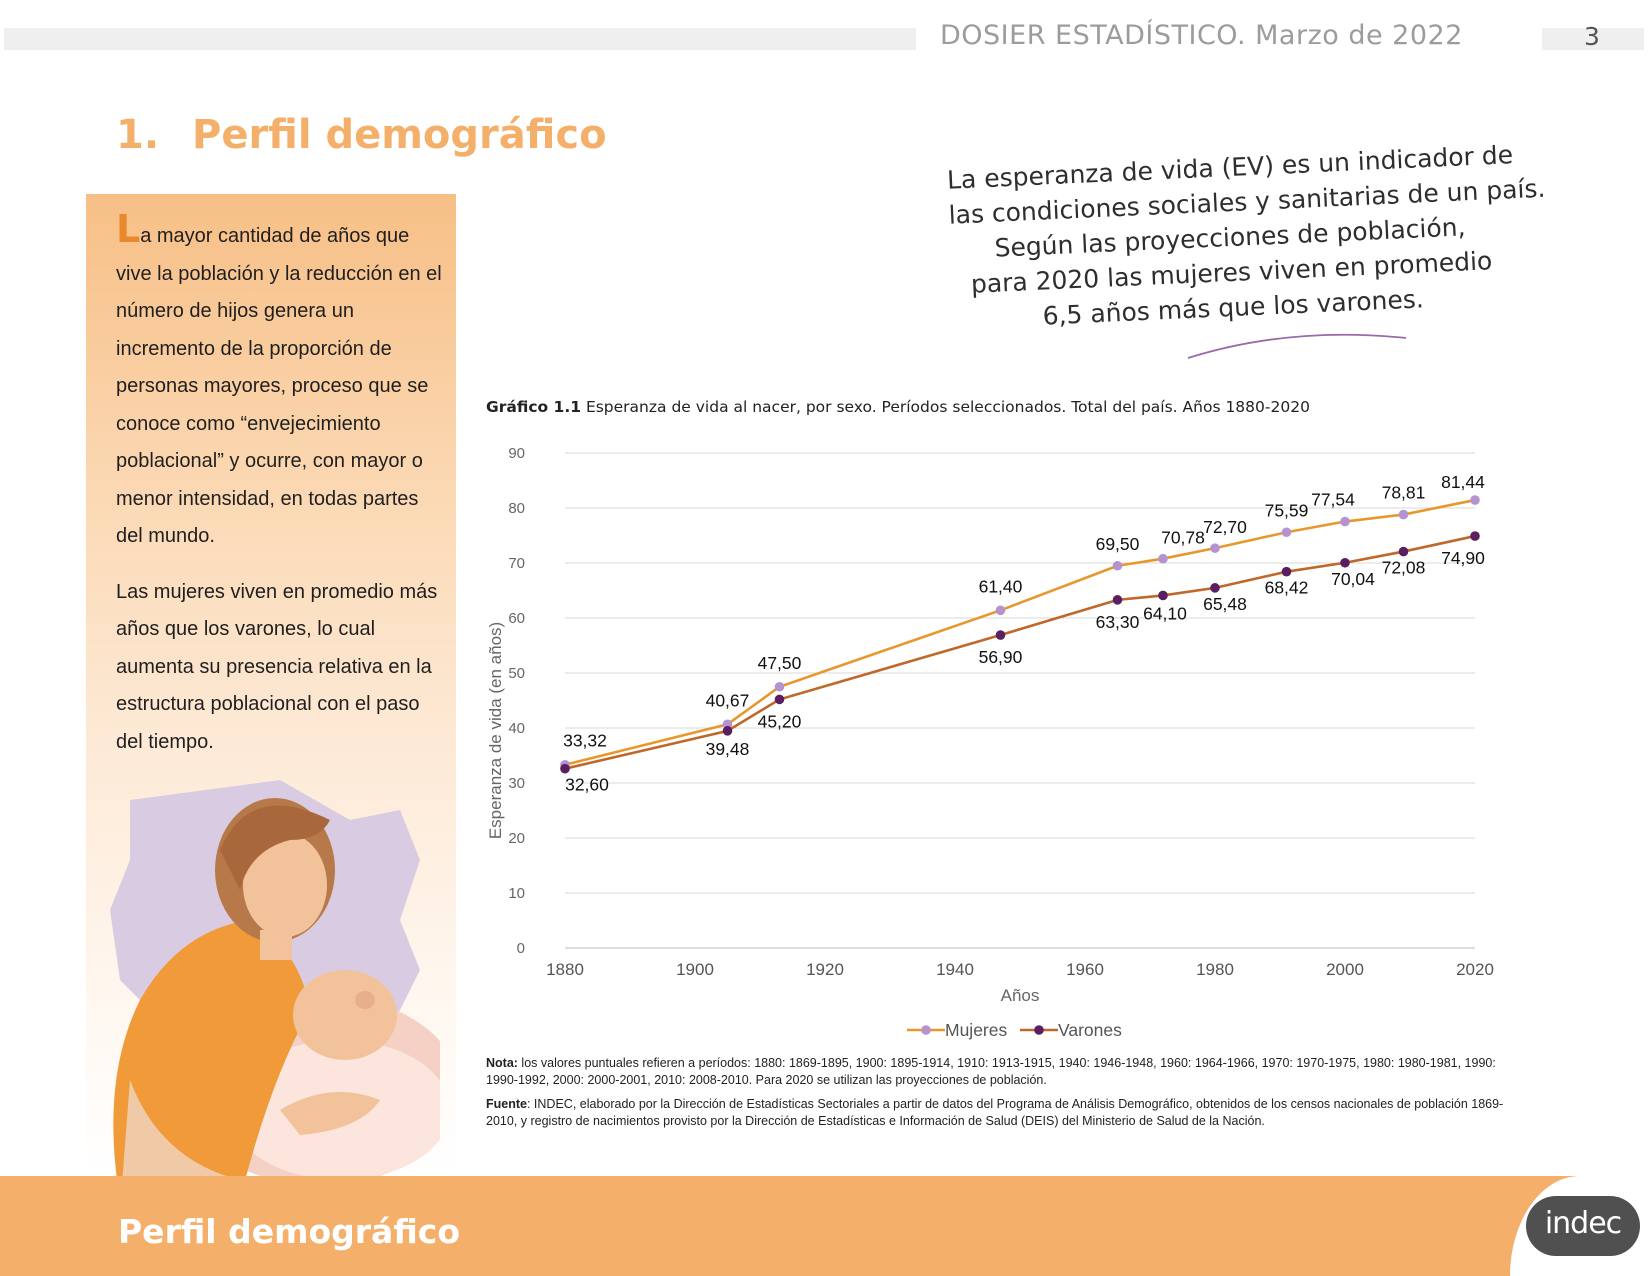  Describe the element at coordinates (1183, 538) in the screenshot. I see `mujeres-data-label: 70,78` at that location.